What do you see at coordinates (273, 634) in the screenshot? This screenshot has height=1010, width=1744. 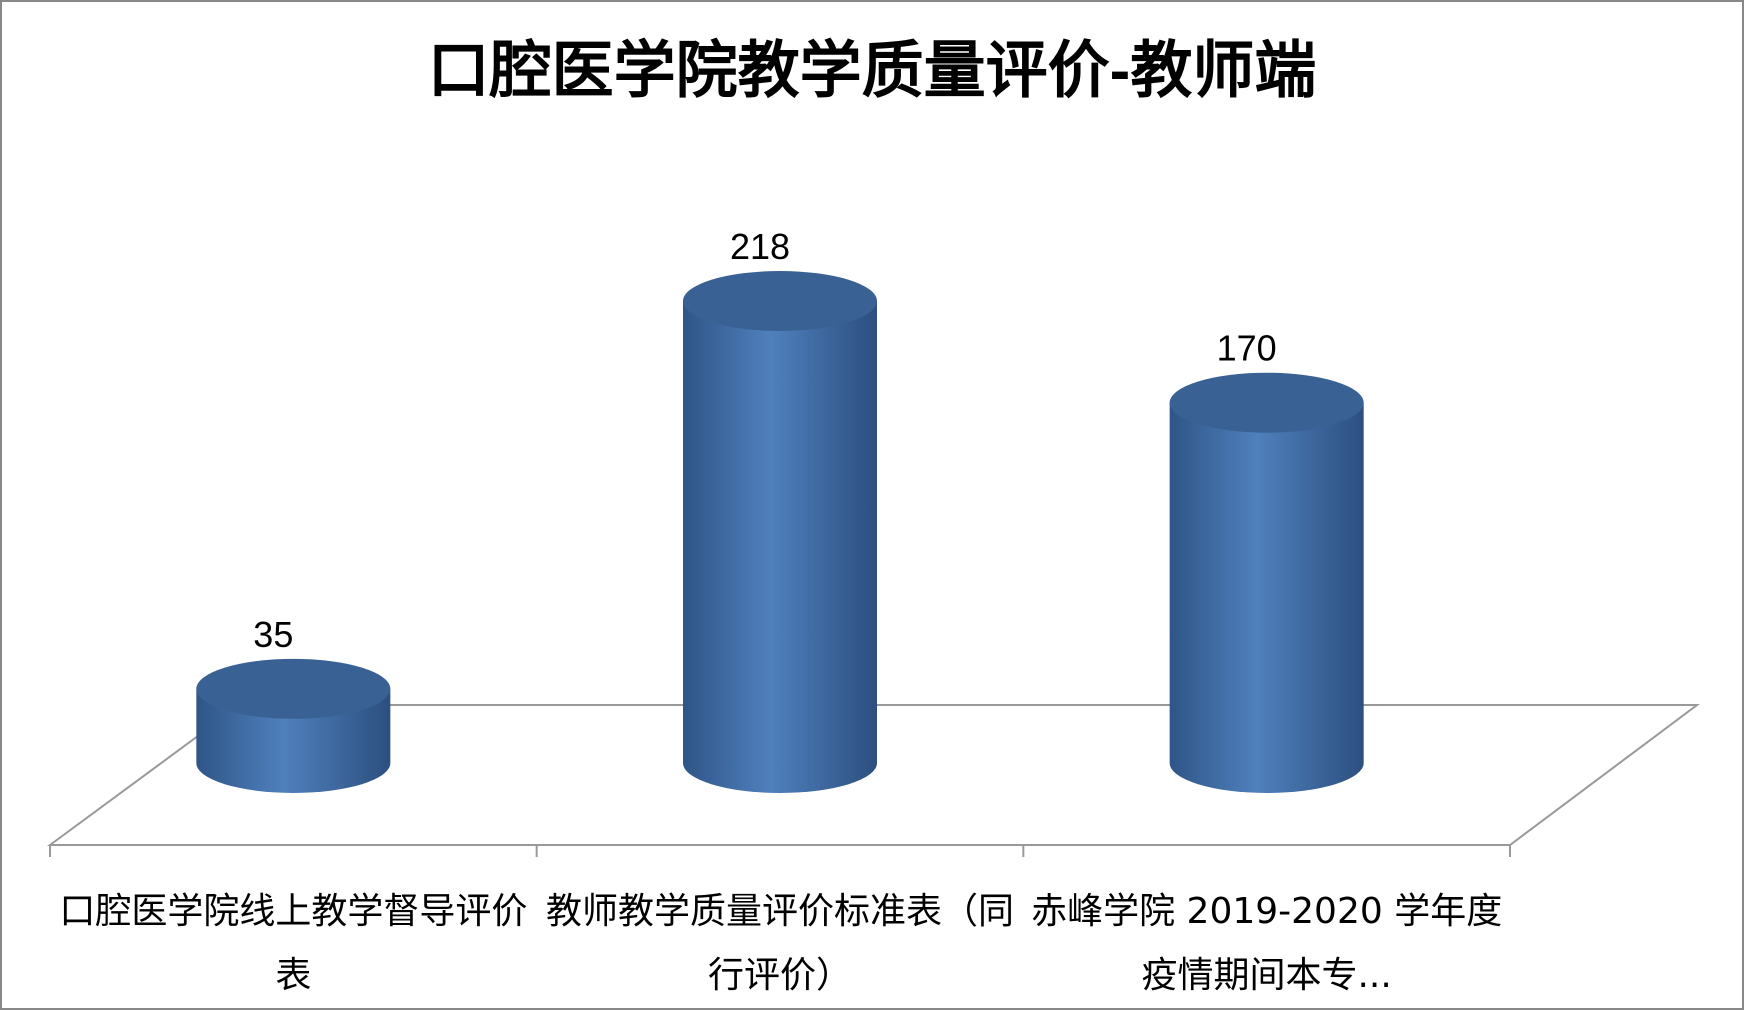 I see `value-label: 35` at bounding box center [273, 634].